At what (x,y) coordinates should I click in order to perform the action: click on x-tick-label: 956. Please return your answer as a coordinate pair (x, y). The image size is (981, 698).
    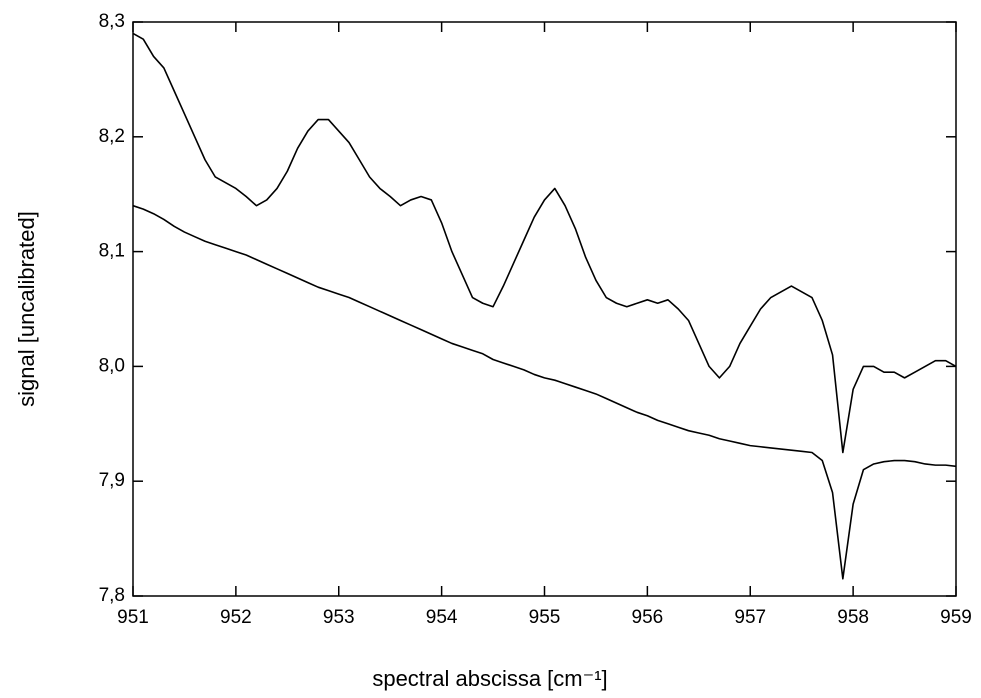
    Looking at the image, I should click on (648, 617).